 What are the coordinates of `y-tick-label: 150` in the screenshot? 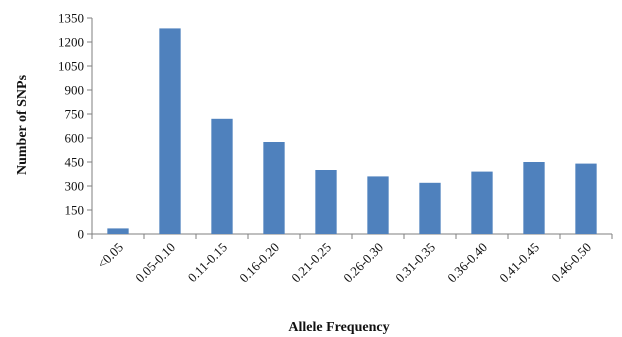 It's located at (75, 210).